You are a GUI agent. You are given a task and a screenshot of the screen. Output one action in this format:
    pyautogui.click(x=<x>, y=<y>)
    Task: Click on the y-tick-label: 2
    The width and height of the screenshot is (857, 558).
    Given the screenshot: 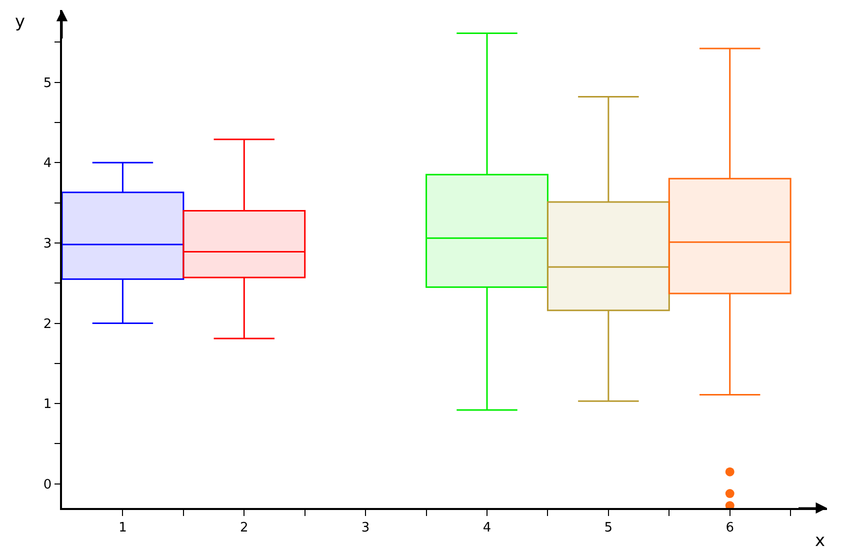 What is the action you would take?
    pyautogui.click(x=47, y=324)
    